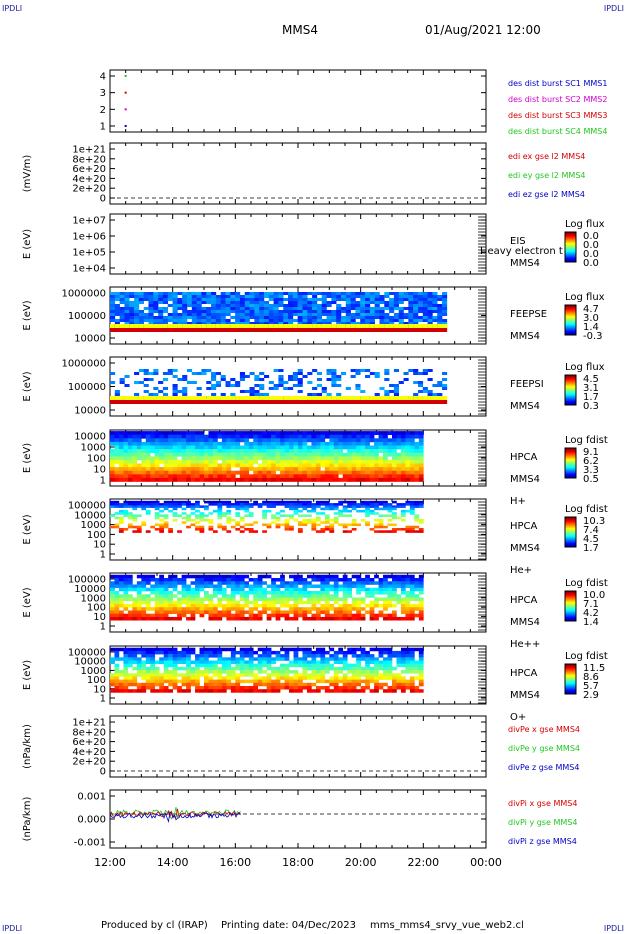 The width and height of the screenshot is (630, 934). Describe the element at coordinates (521, 570) in the screenshot. I see `panel-right-label: He+` at that location.